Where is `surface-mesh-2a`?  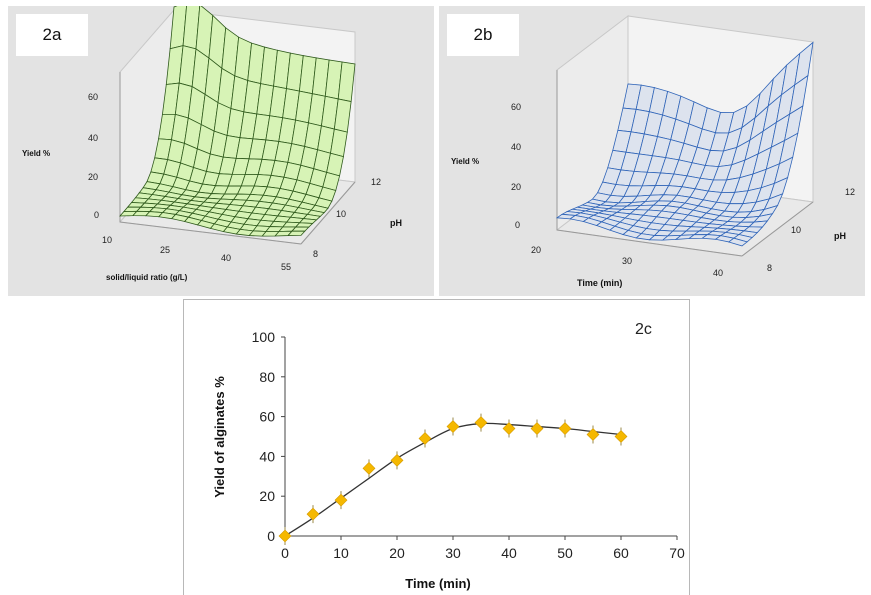 surface-mesh-2a is located at coordinates (237, 121).